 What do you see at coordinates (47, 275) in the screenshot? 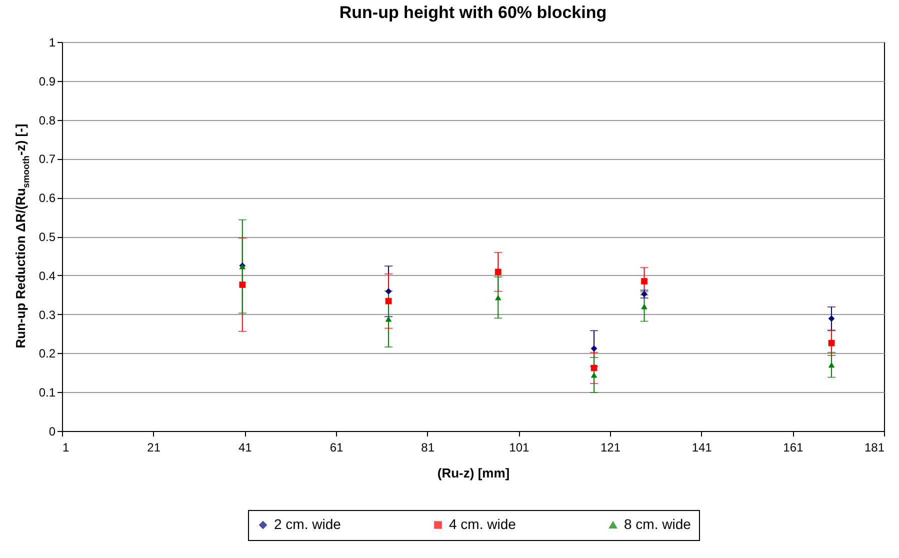
I see `y-tick-label: 0.4` at bounding box center [47, 275].